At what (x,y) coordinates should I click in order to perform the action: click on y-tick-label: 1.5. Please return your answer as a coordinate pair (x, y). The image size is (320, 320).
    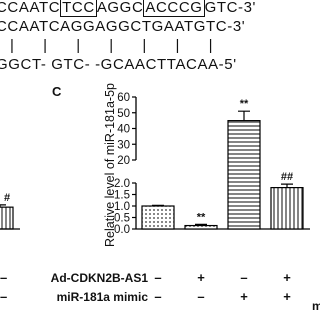
    Looking at the image, I should click on (122, 196).